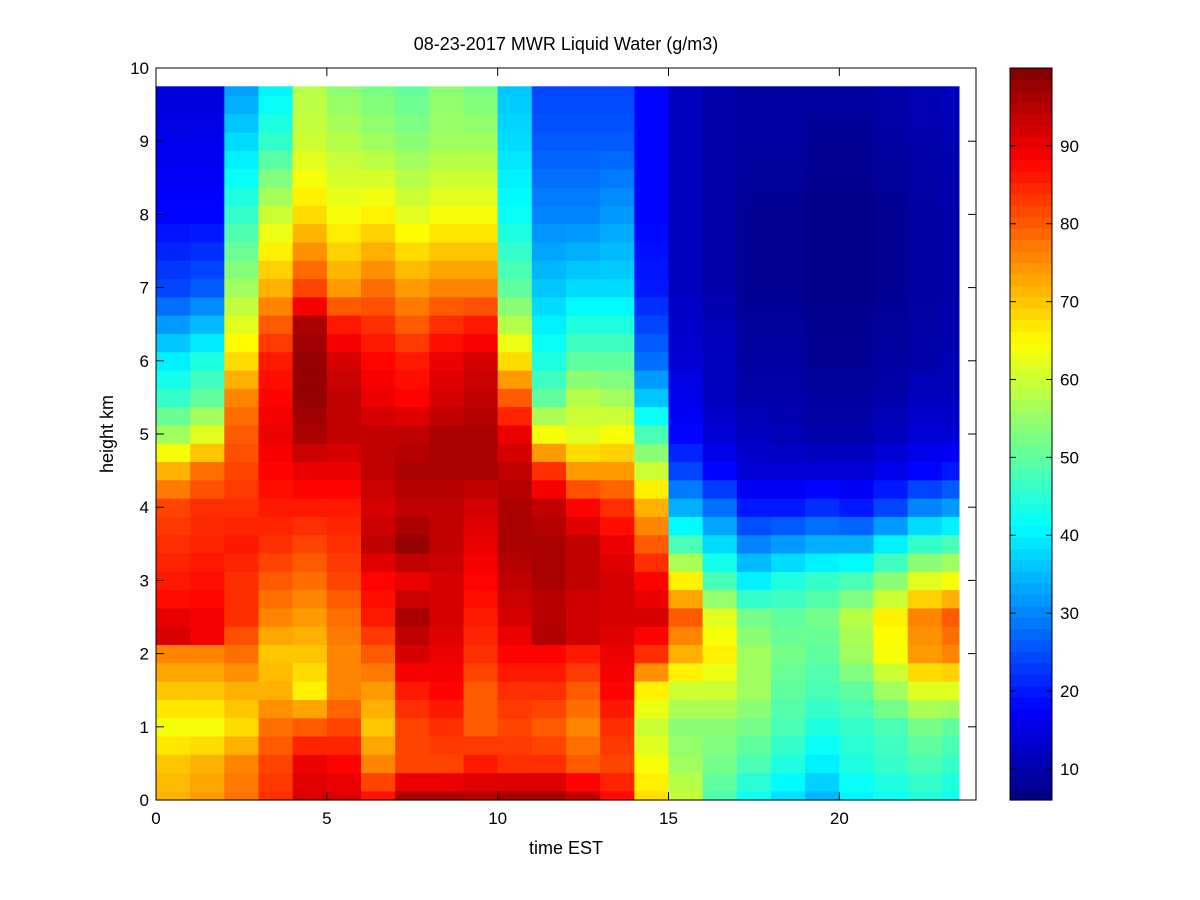 This screenshot has height=900, width=1200. Describe the element at coordinates (139, 68) in the screenshot. I see `y-tick-label: 10` at that location.